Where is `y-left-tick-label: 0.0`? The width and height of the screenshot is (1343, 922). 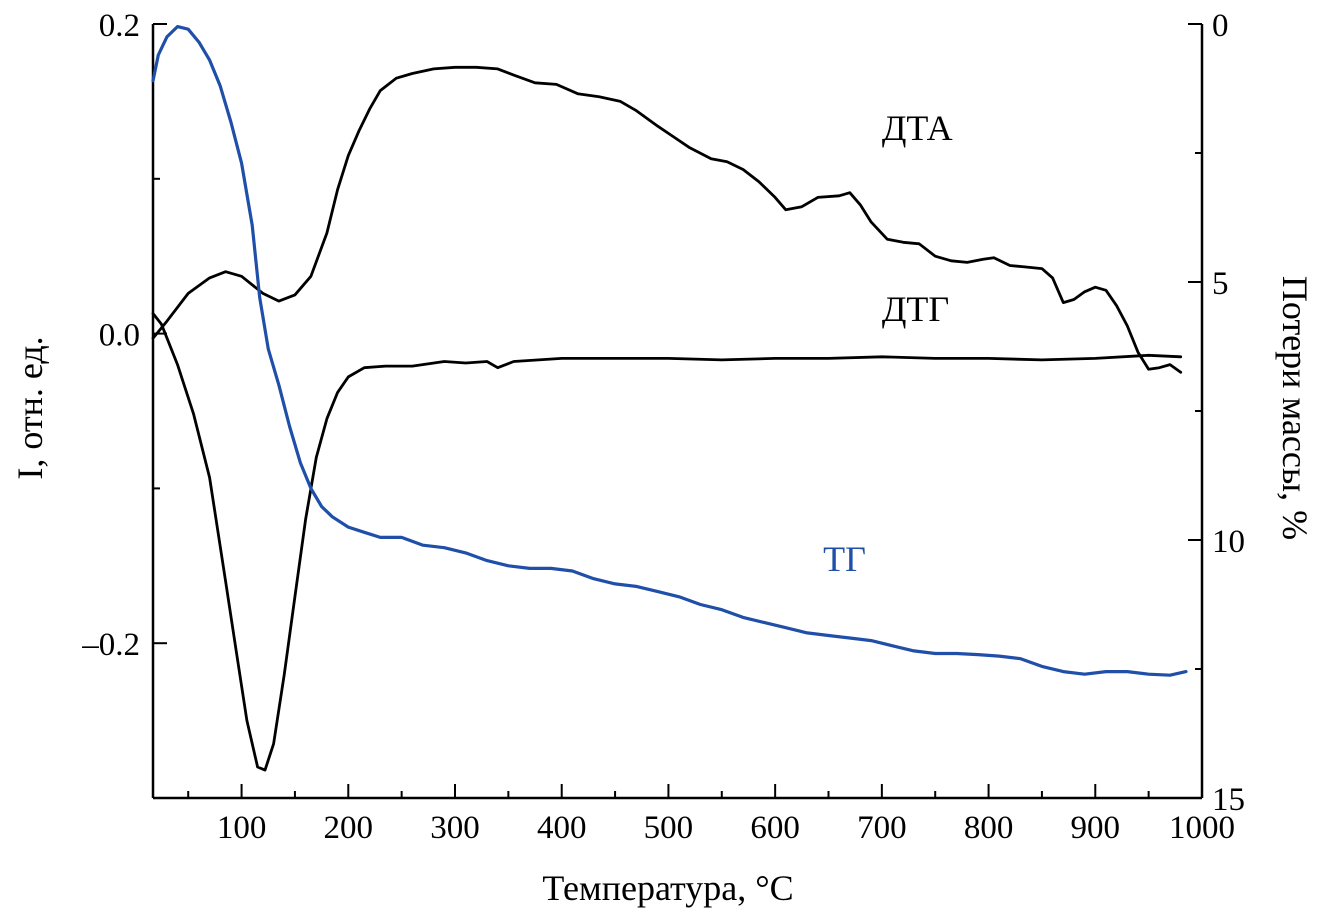
y-left-tick-label: 0.0 is located at coordinates (119, 336).